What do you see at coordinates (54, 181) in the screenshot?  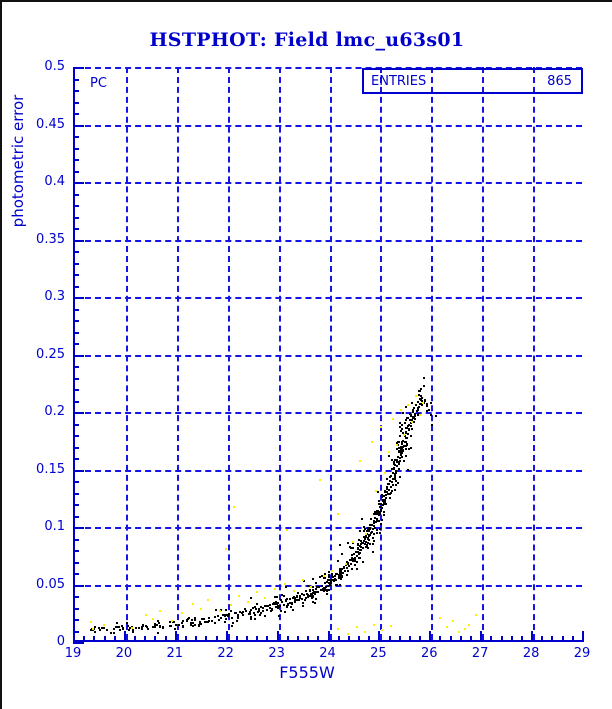 I see `y-tick-label: 0.4` at bounding box center [54, 181].